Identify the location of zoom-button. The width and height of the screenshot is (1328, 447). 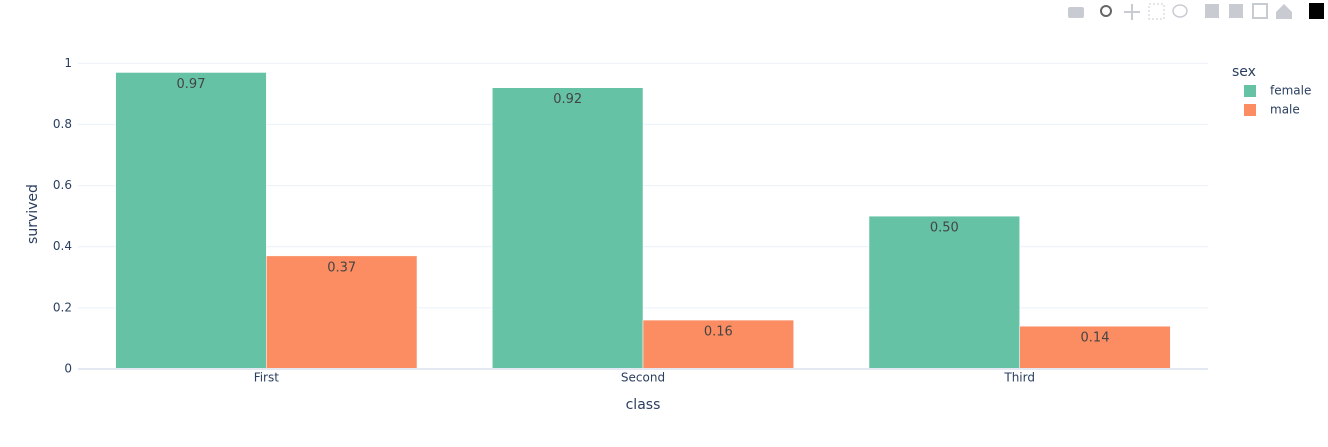
(1106, 11).